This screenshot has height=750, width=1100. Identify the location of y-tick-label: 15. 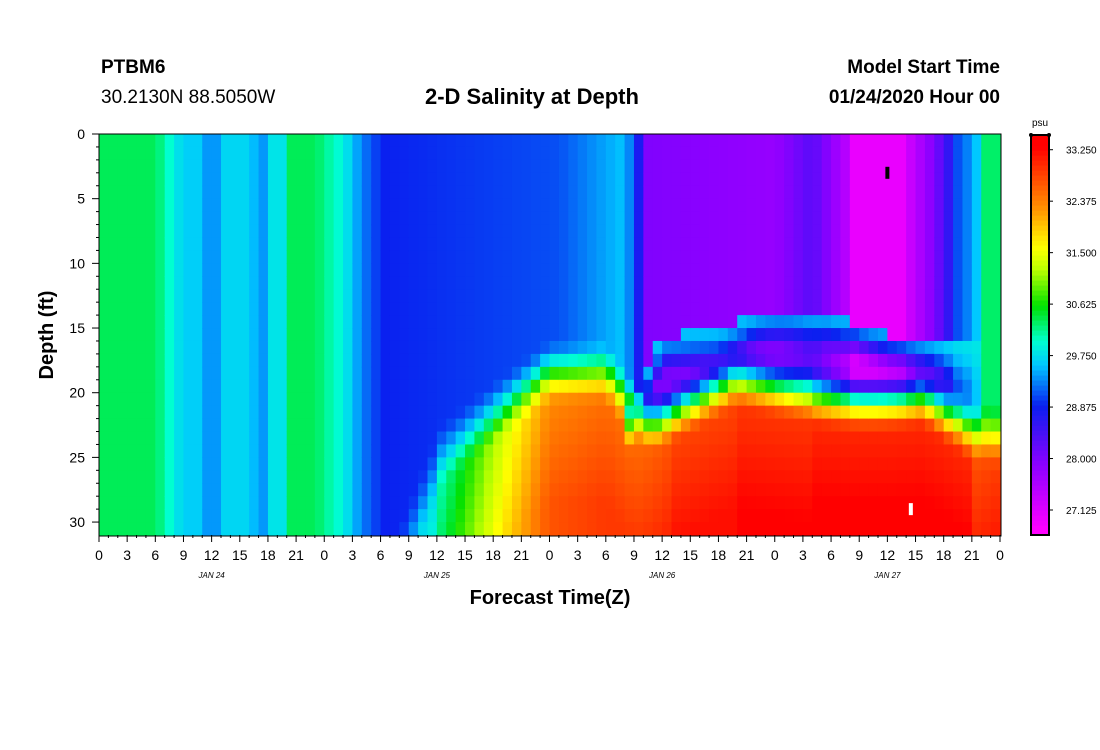
(77, 328).